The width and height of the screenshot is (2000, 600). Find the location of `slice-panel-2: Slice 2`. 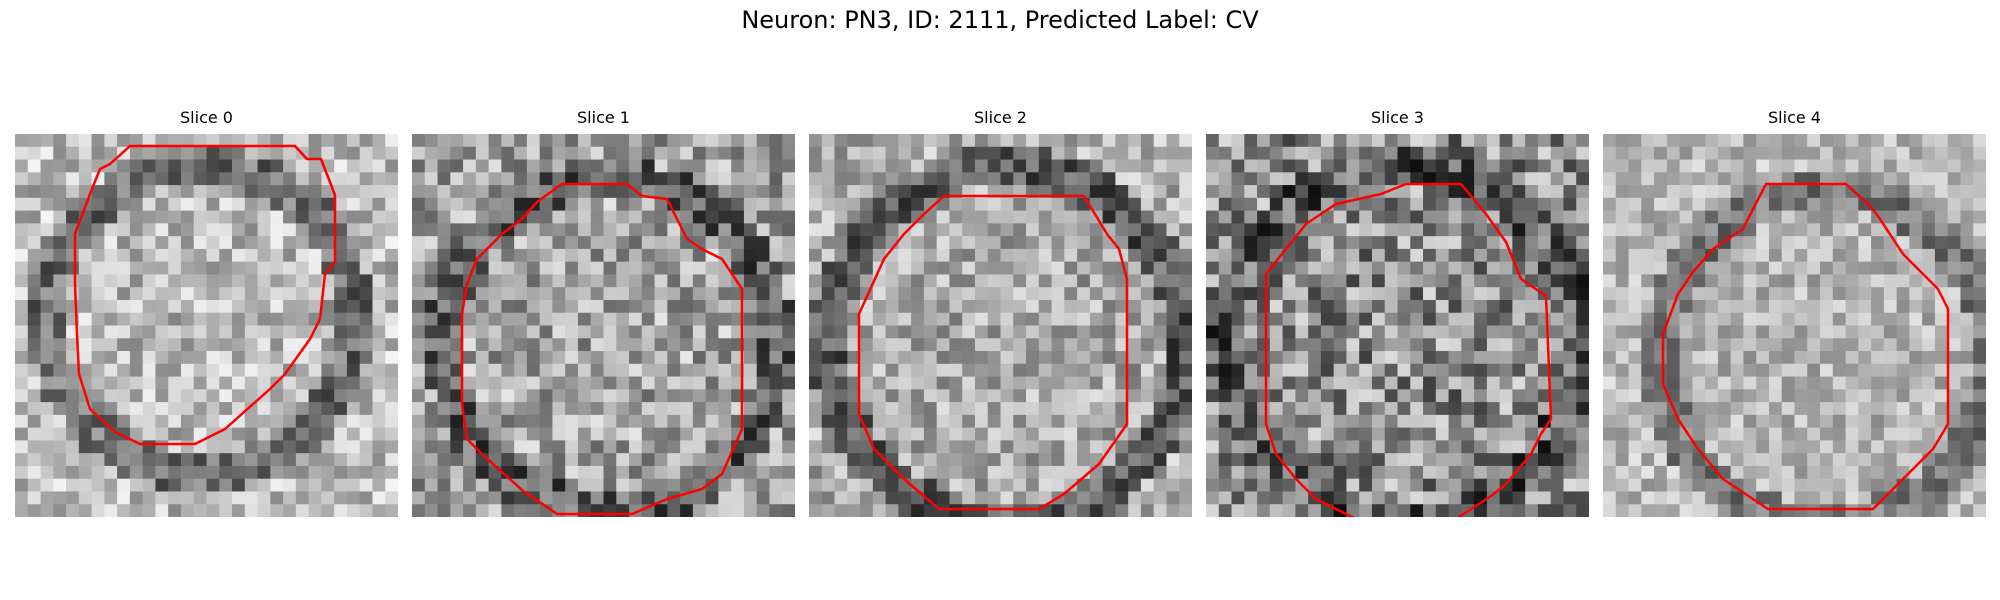

slice-panel-2: Slice 2 is located at coordinates (1000, 312).